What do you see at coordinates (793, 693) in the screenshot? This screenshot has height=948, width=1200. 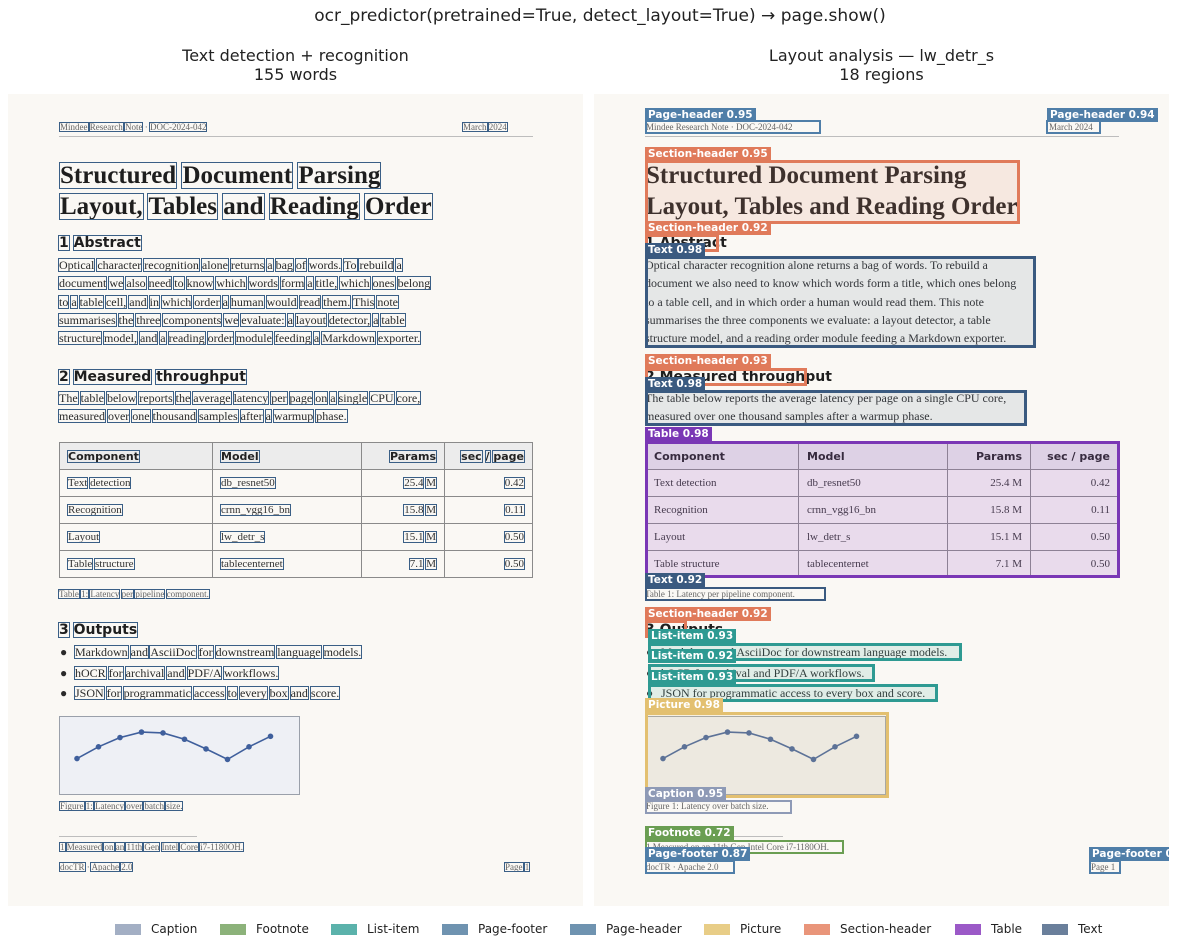 I see `region-list-item` at bounding box center [793, 693].